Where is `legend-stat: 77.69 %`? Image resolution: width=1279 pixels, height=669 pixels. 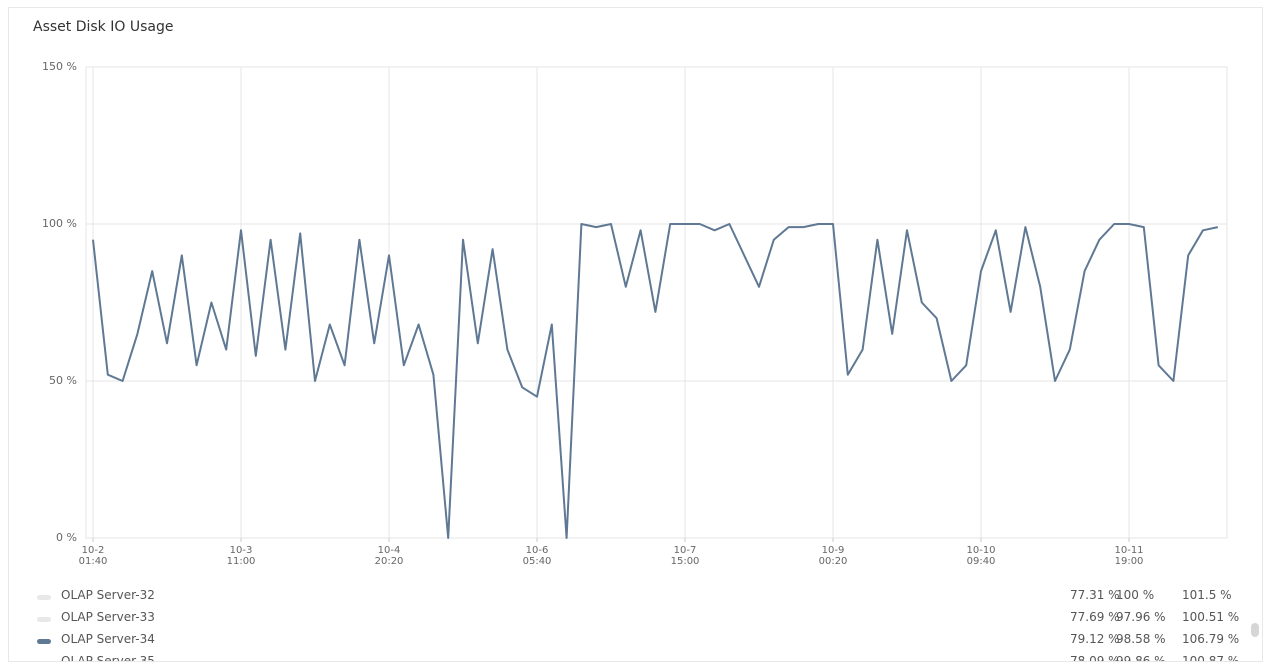 legend-stat: 77.69 % is located at coordinates (1095, 617).